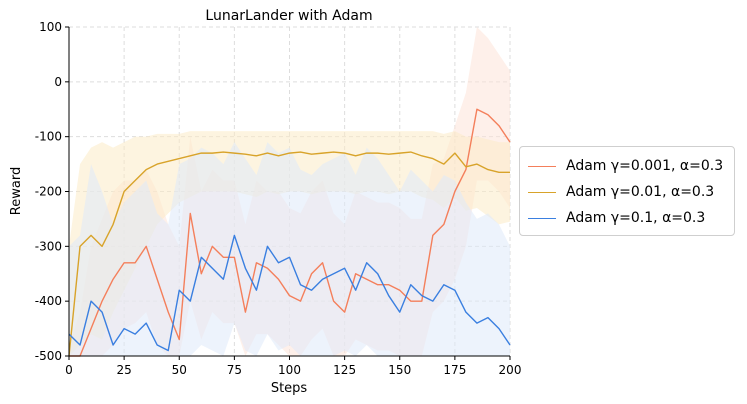 The width and height of the screenshot is (747, 404). I want to click on y-axis-label: Reward, so click(16, 191).